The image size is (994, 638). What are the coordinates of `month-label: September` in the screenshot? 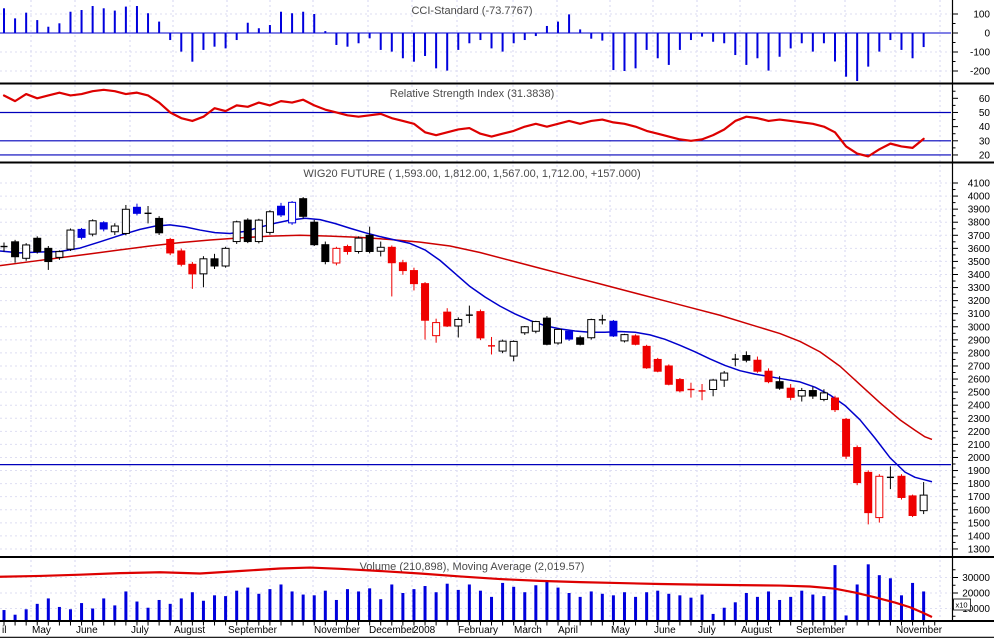 It's located at (821, 630).